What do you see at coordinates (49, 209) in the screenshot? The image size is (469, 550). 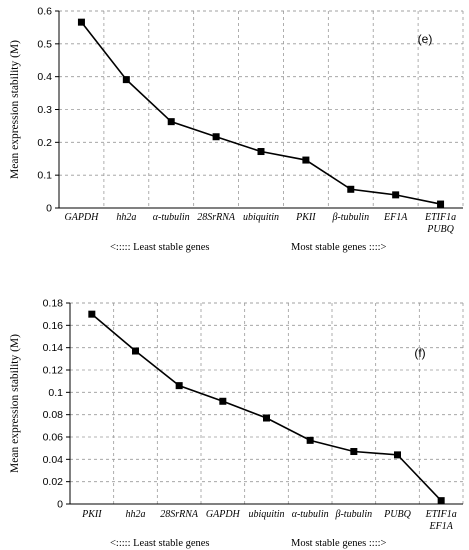 I see `chart-0-ytick-label: 0` at bounding box center [49, 209].